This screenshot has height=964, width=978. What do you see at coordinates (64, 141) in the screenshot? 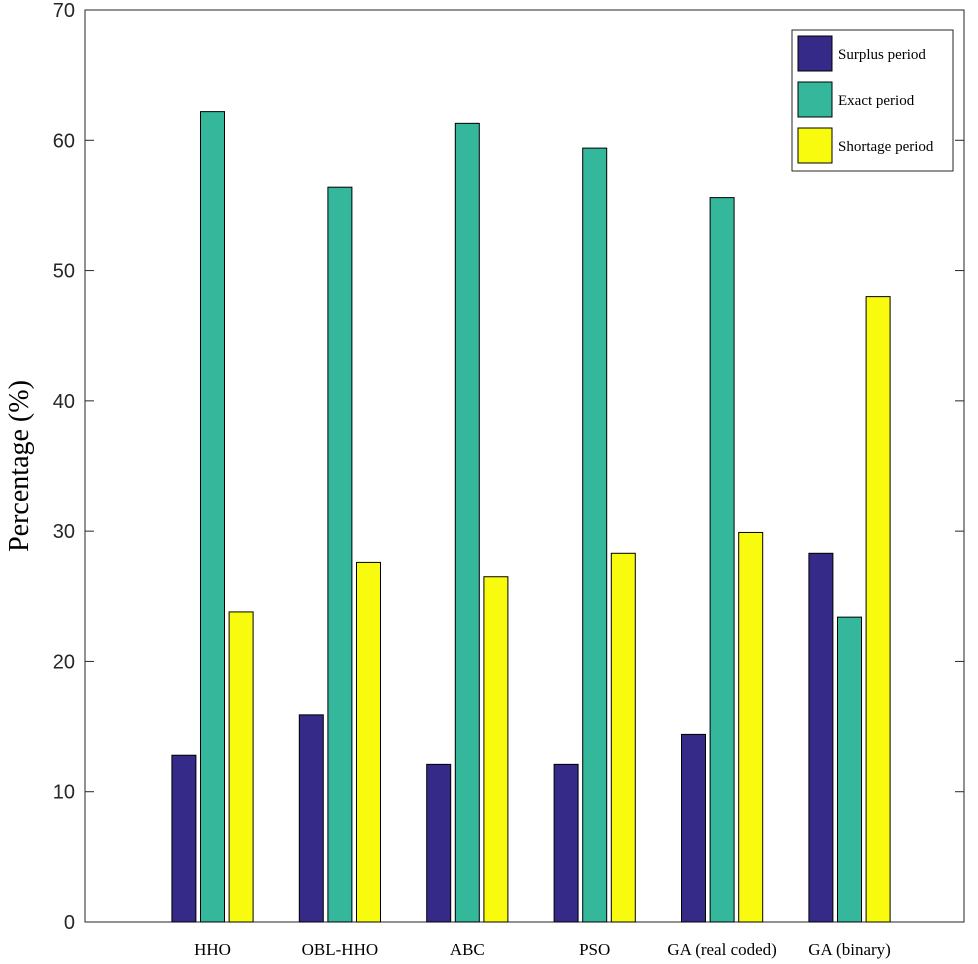
I see `y-tick-label: 60` at bounding box center [64, 141].